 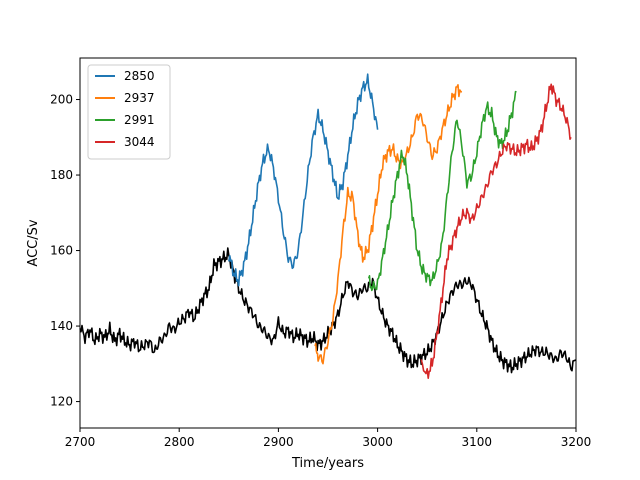 What do you see at coordinates (139, 98) in the screenshot?
I see `legend-label-2937: 2937` at bounding box center [139, 98].